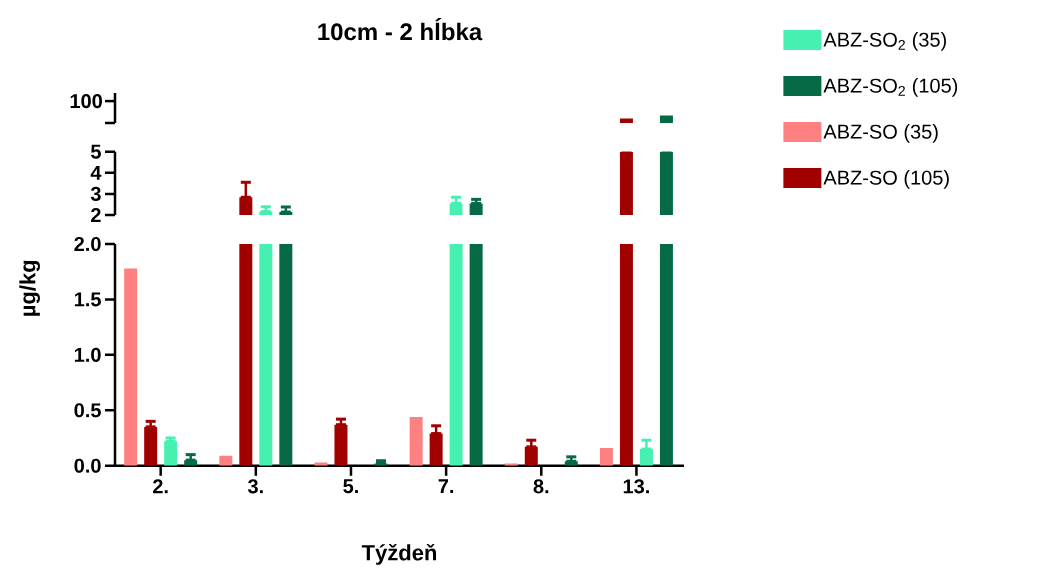 This screenshot has height=573, width=1054. Describe the element at coordinates (880, 133) in the screenshot. I see `legend-label: ABZ-SO (35)` at that location.